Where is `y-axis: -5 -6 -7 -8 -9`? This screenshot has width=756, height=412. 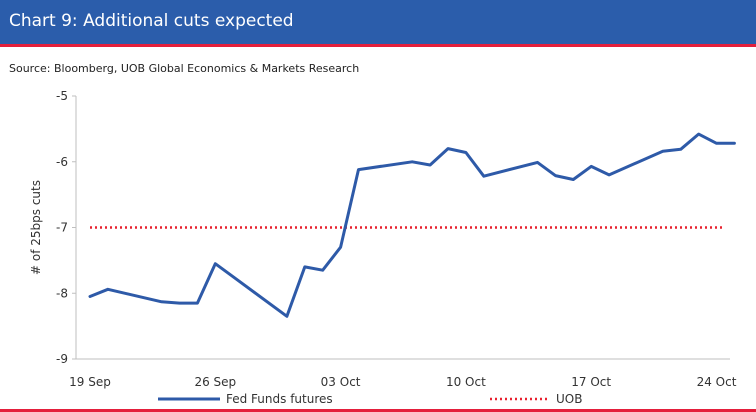 y-axis: -5 -6 -7 -8 -9 is located at coordinates (66, 227).